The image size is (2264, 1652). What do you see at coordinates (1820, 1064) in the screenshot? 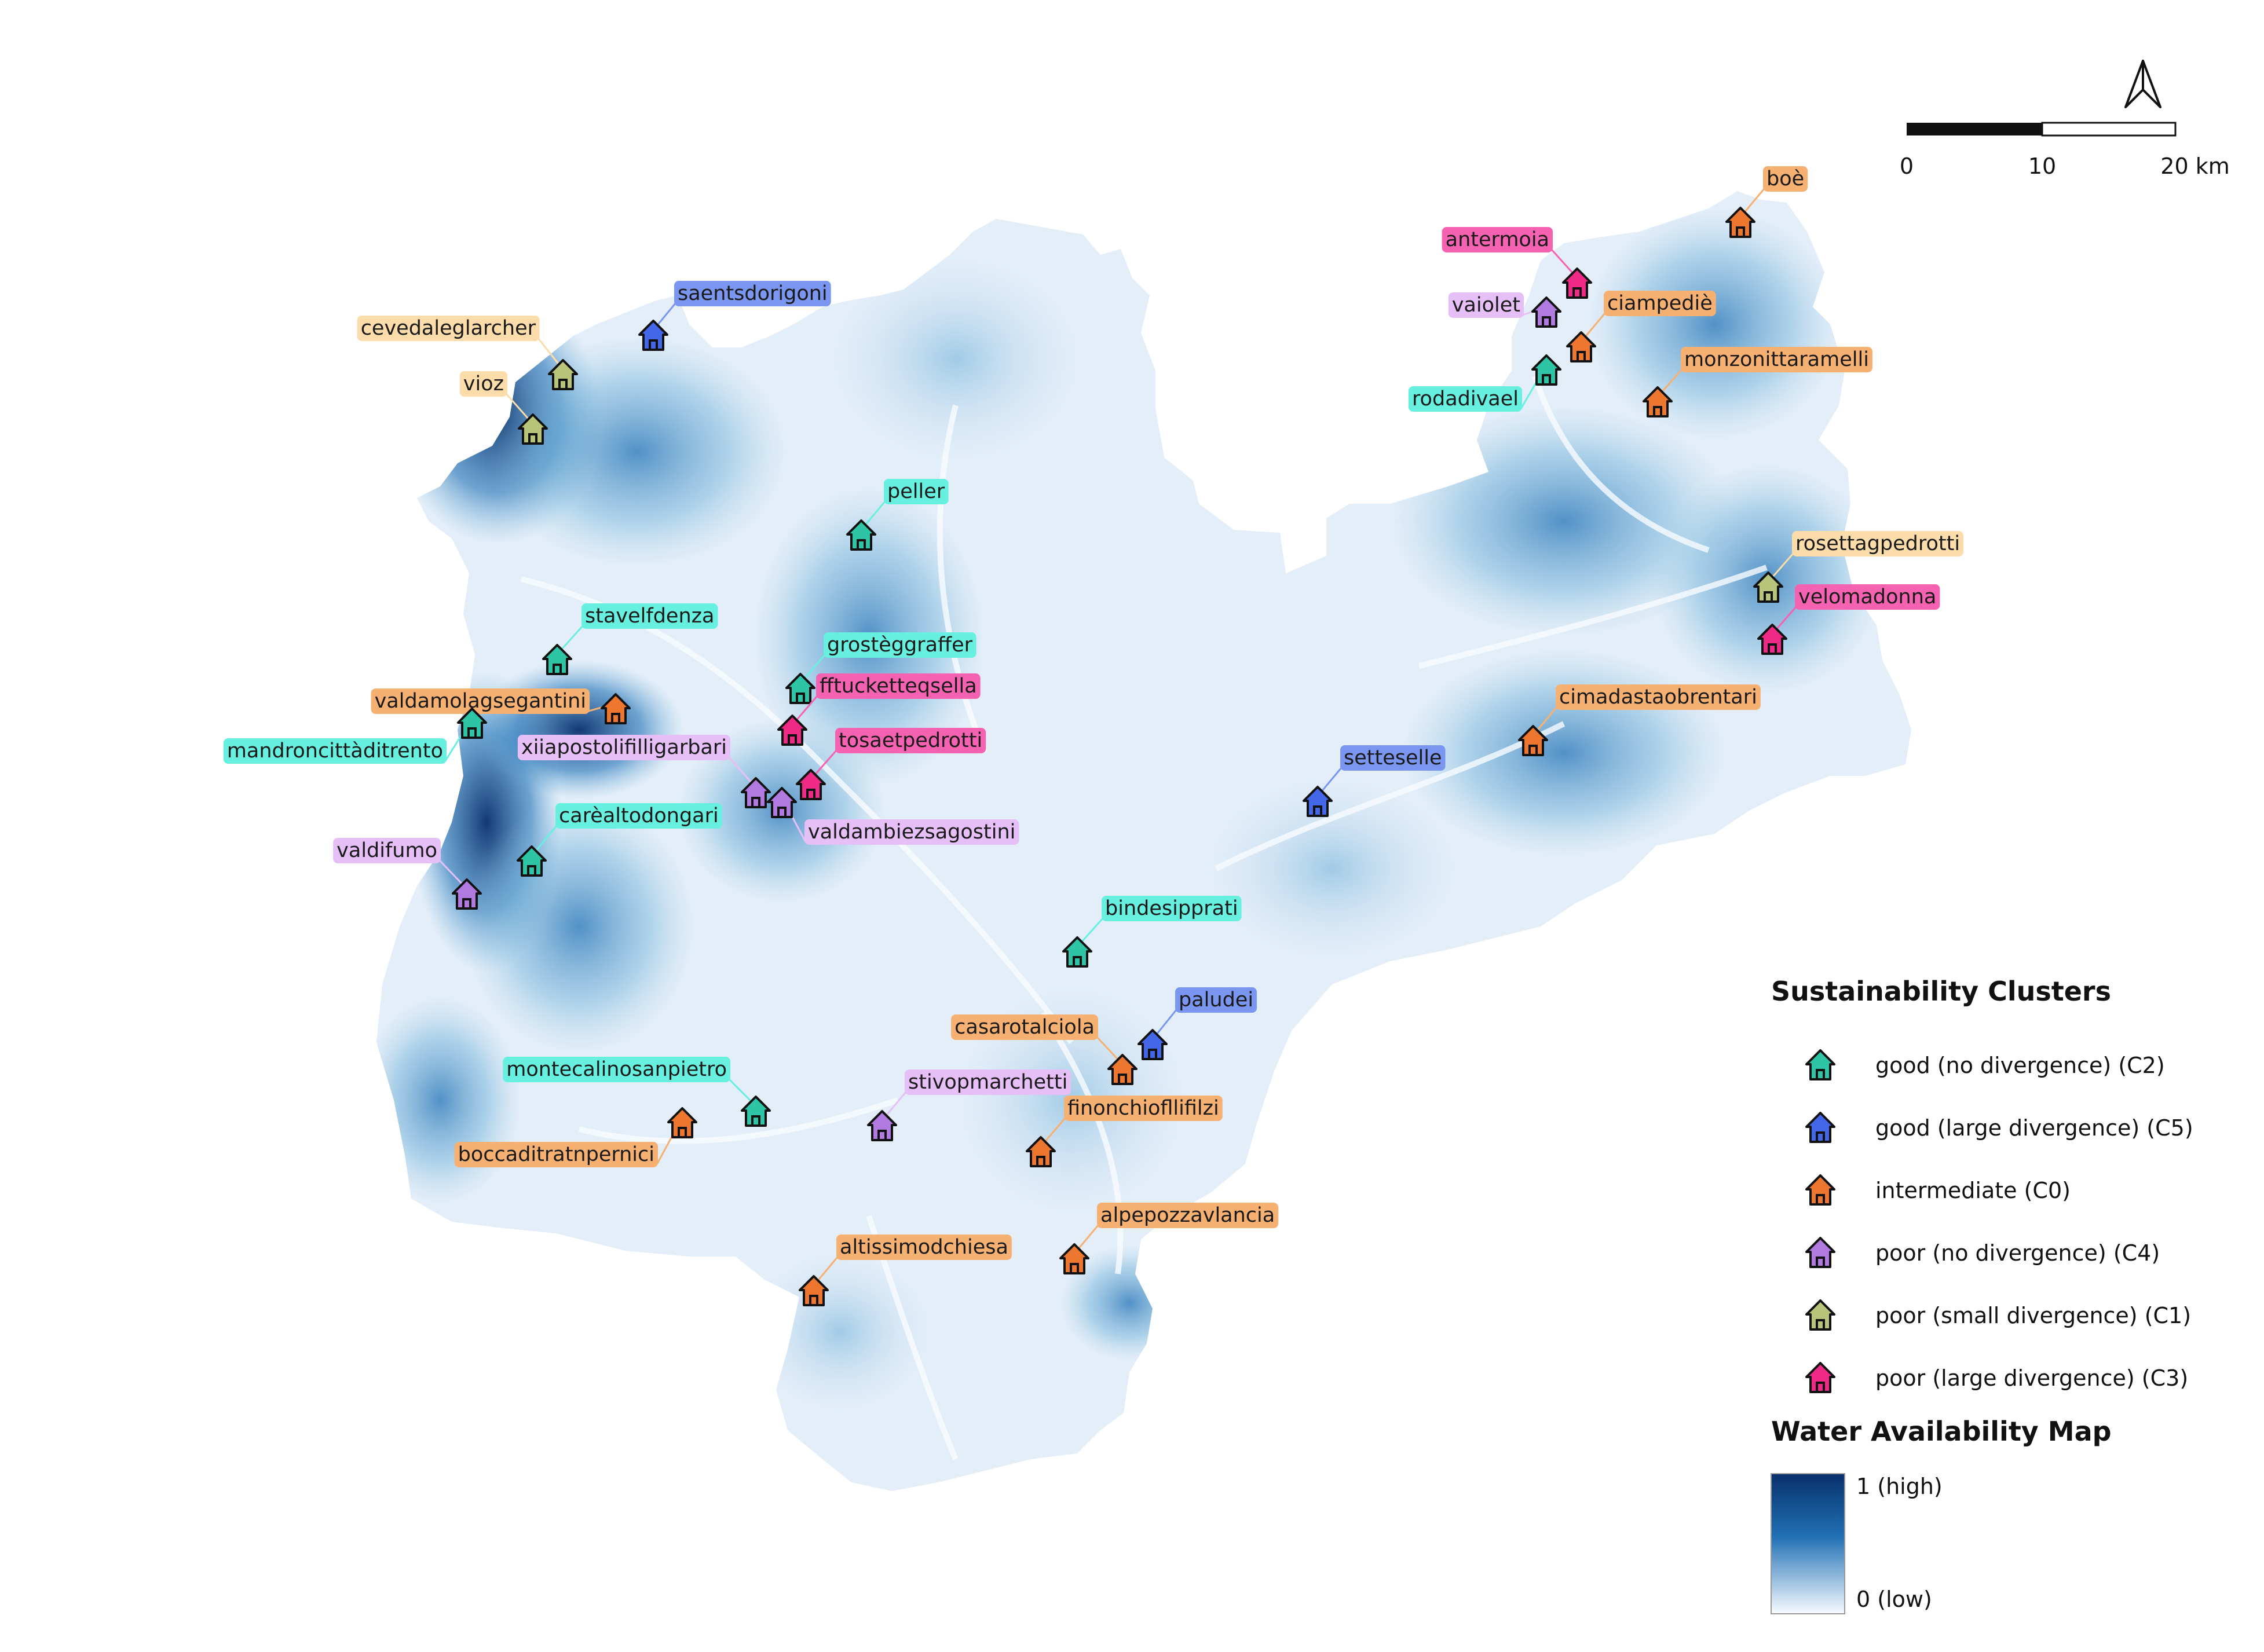
I see `legend-hut-icon-c2` at bounding box center [1820, 1064].